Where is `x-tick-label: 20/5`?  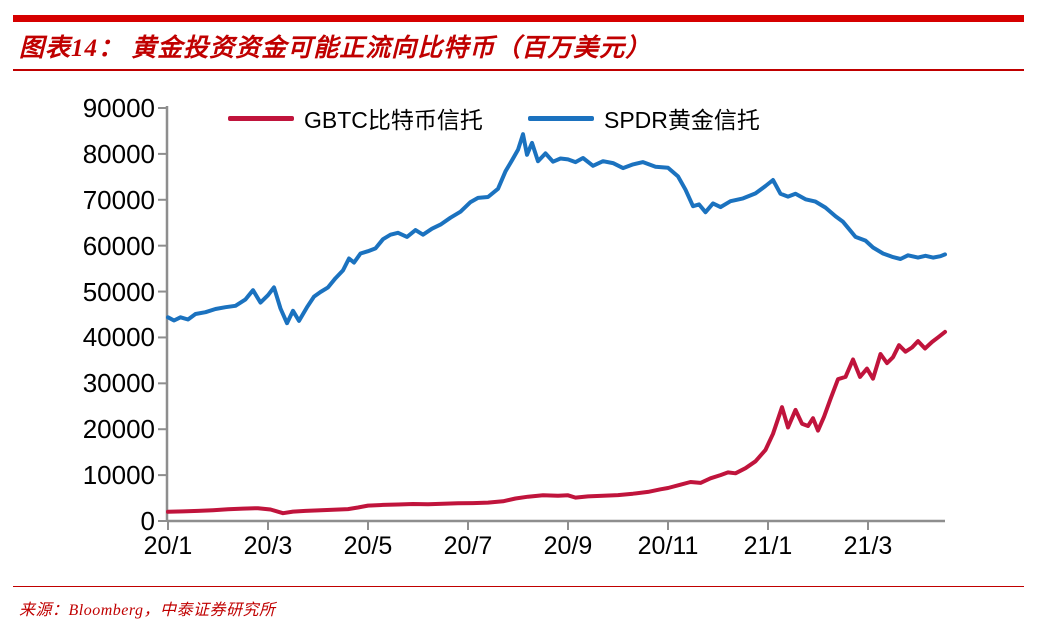 x-tick-label: 20/5 is located at coordinates (368, 546).